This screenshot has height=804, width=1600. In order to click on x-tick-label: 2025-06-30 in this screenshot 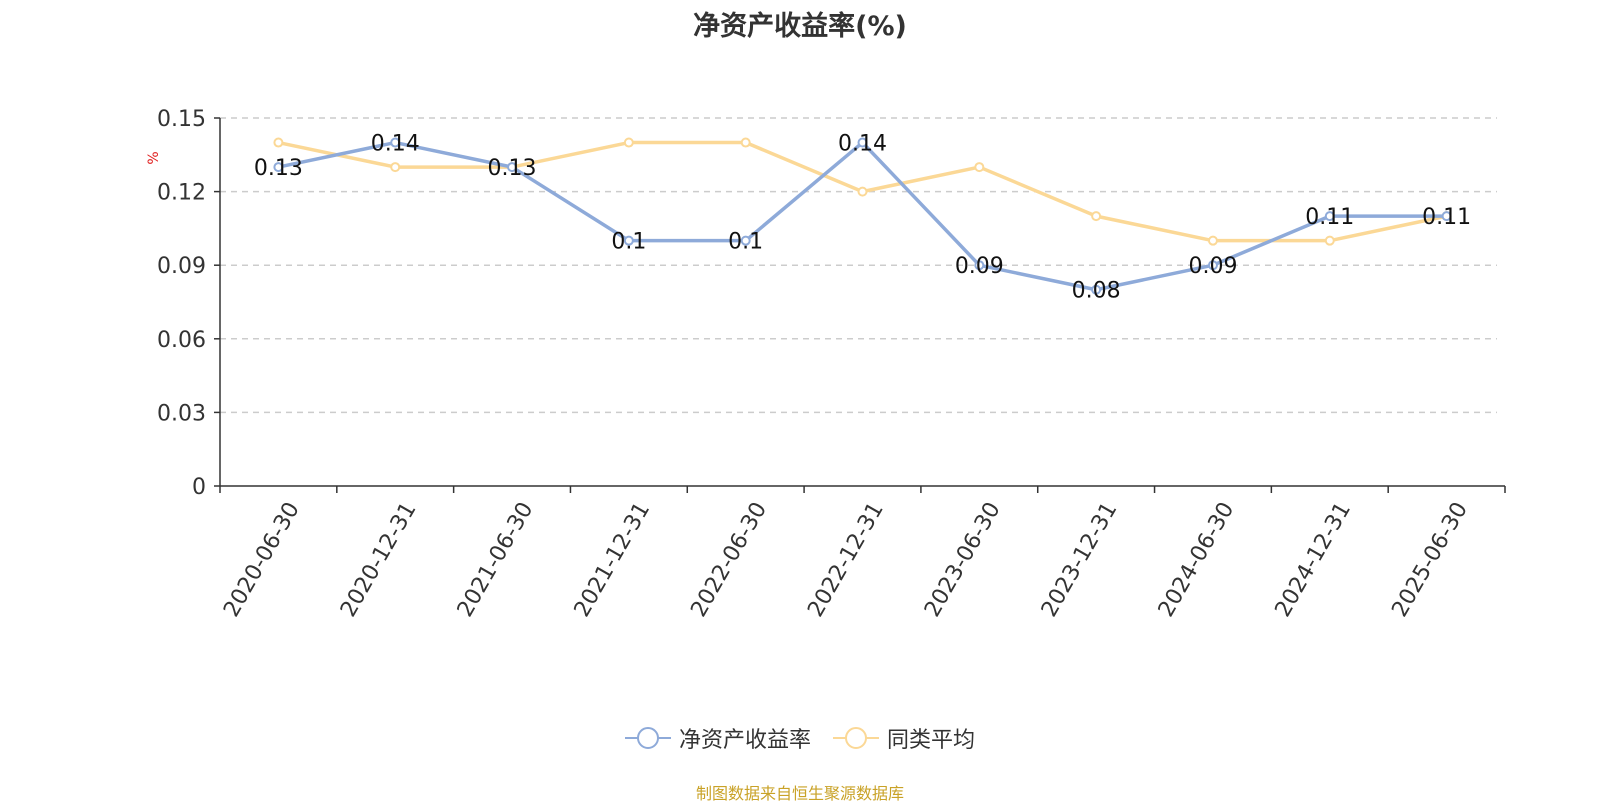, I will do `click(1430, 559)`.